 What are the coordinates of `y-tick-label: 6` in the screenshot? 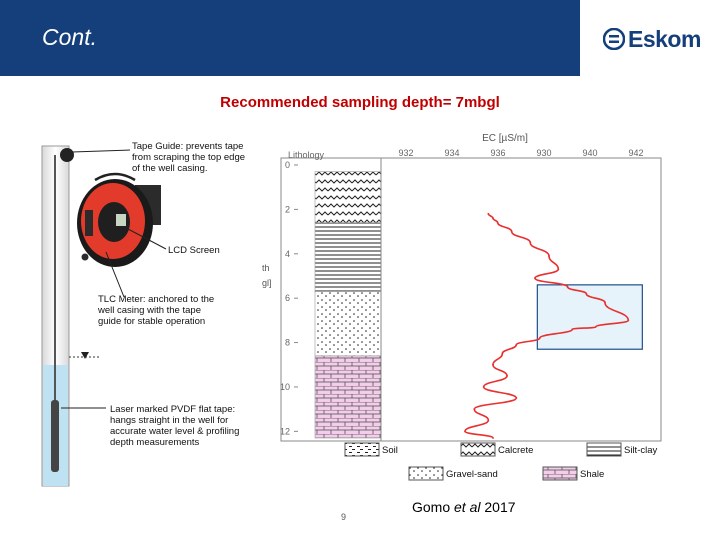 It's located at (287, 298).